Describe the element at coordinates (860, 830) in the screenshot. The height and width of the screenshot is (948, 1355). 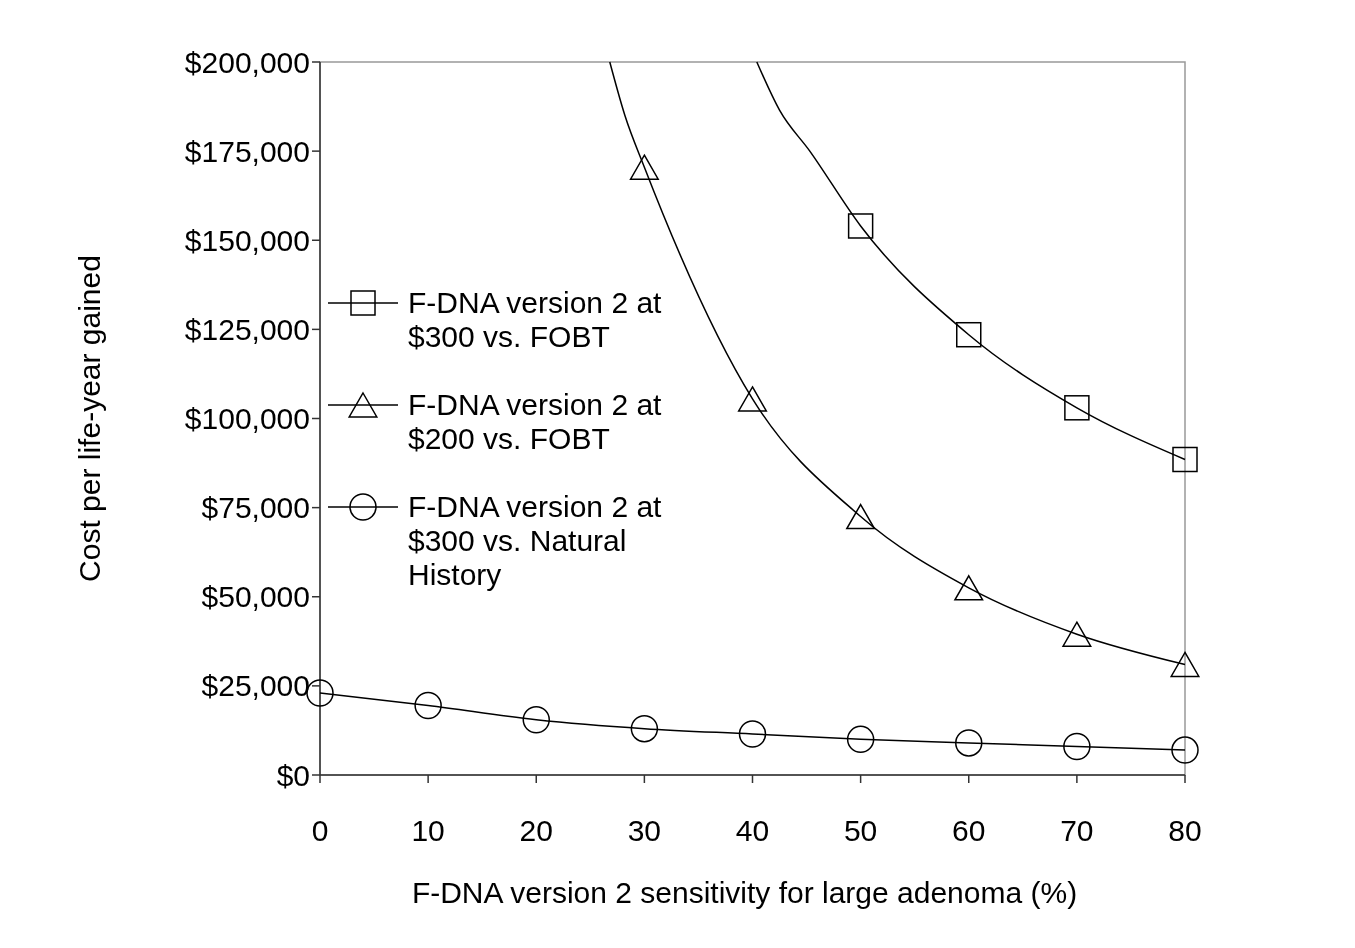
I see `x-tick-label: 50` at that location.